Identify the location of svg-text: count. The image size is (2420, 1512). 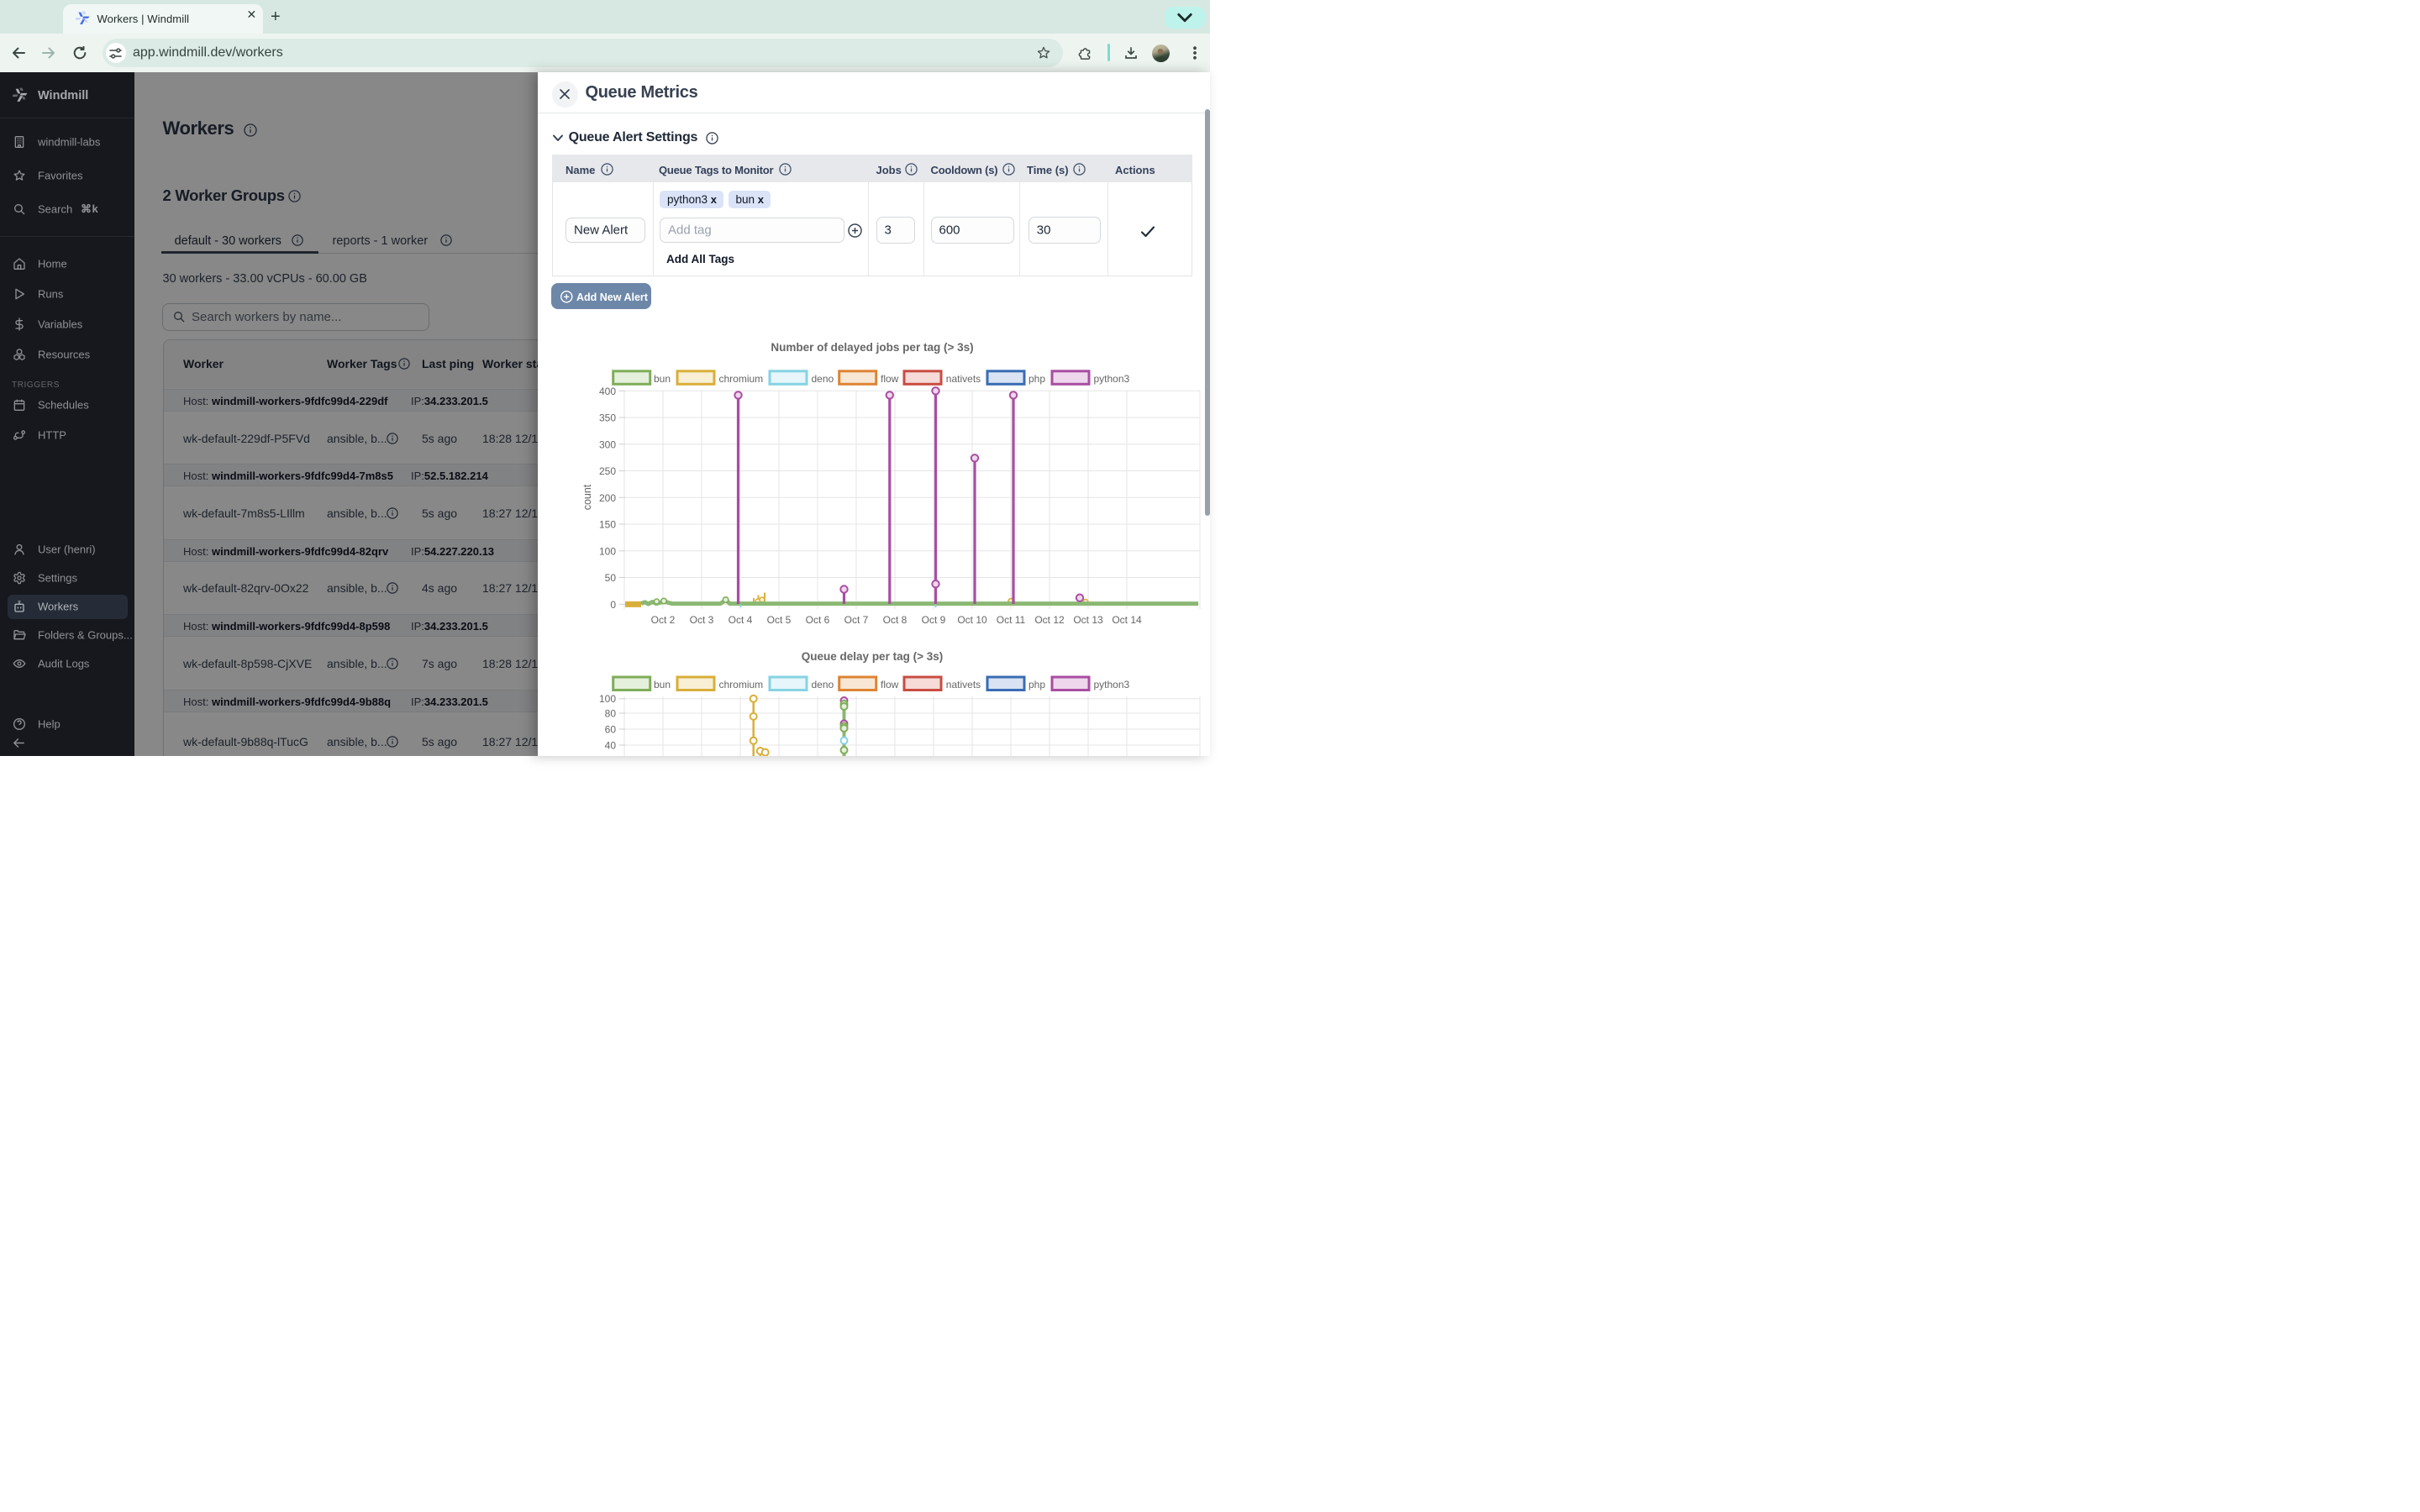
(587, 497).